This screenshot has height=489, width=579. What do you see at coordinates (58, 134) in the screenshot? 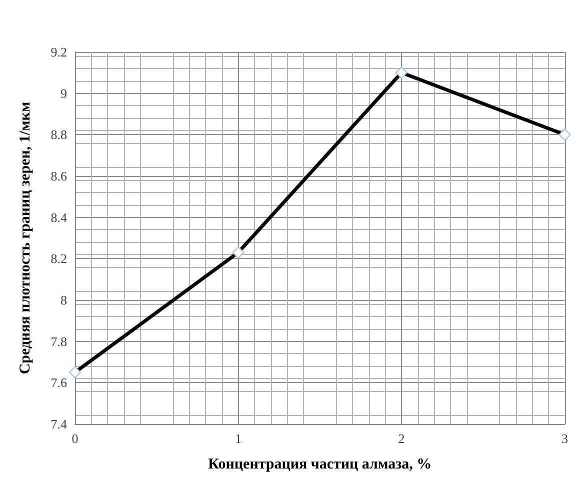
I see `y-tick-label: 8.8` at bounding box center [58, 134].